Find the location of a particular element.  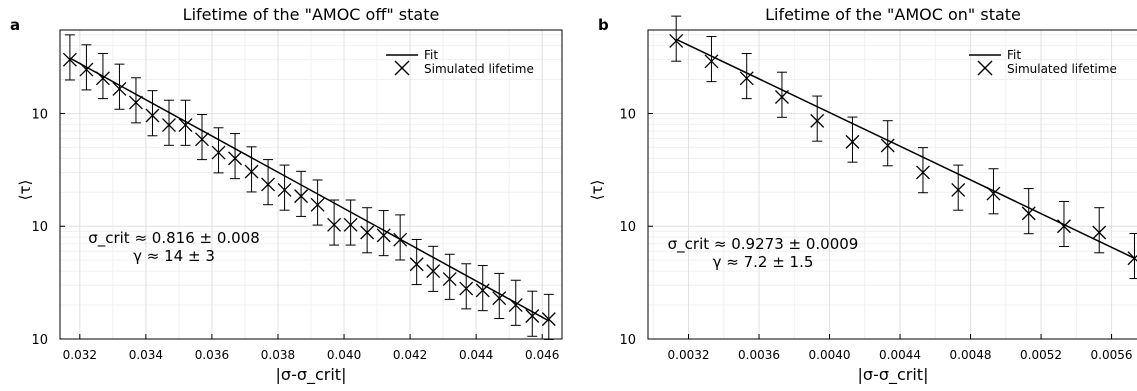

x-tick-label: 0.0048 is located at coordinates (971, 355).